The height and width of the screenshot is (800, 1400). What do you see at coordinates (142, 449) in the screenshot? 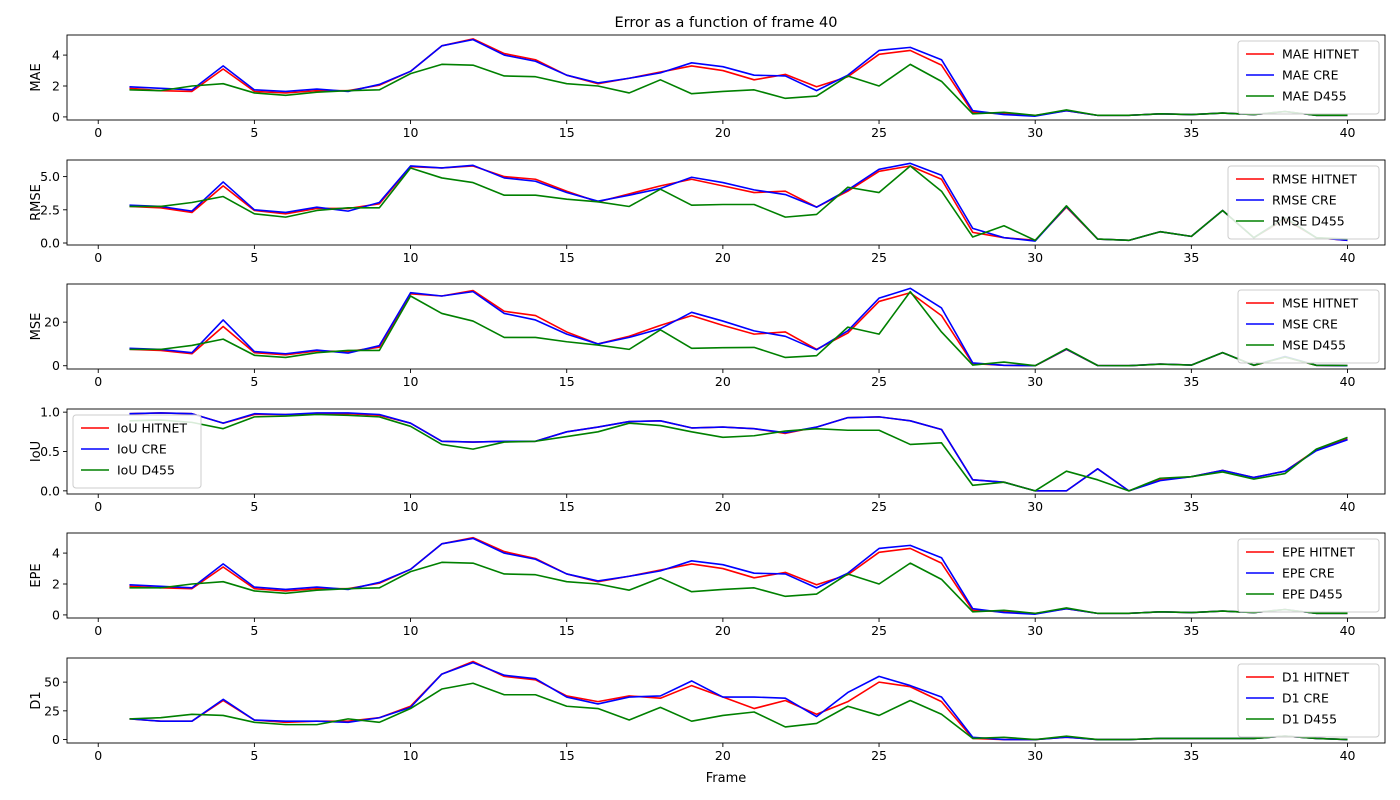
I see `legend-entry: IoU CRE` at bounding box center [142, 449].